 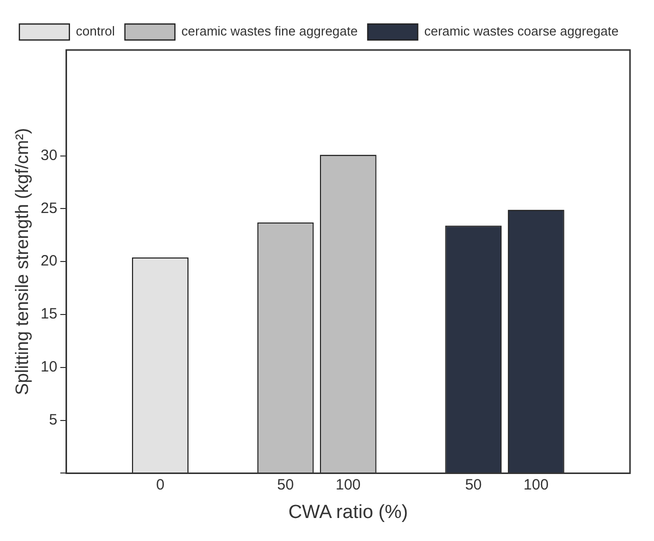 What do you see at coordinates (160, 485) in the screenshot?
I see `x-tick-label: 0` at bounding box center [160, 485].